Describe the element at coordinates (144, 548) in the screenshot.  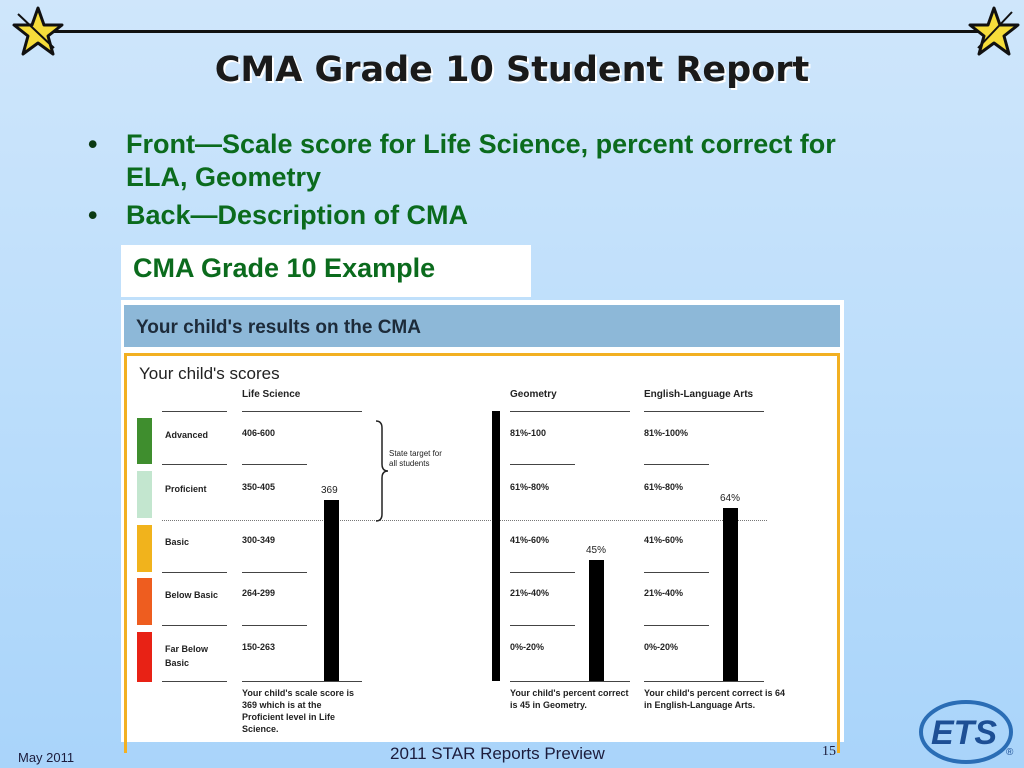
I see `level-color-basic` at that location.